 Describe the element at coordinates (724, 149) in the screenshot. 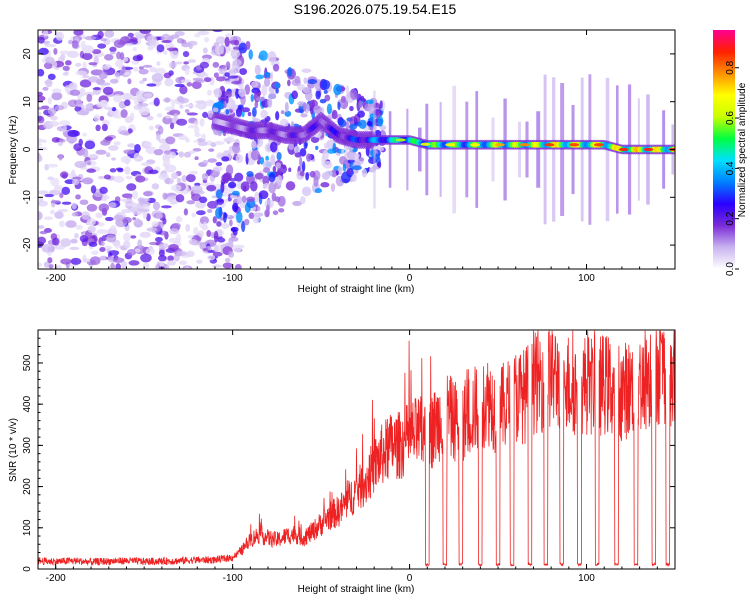

I see `colorbar-gradient` at that location.